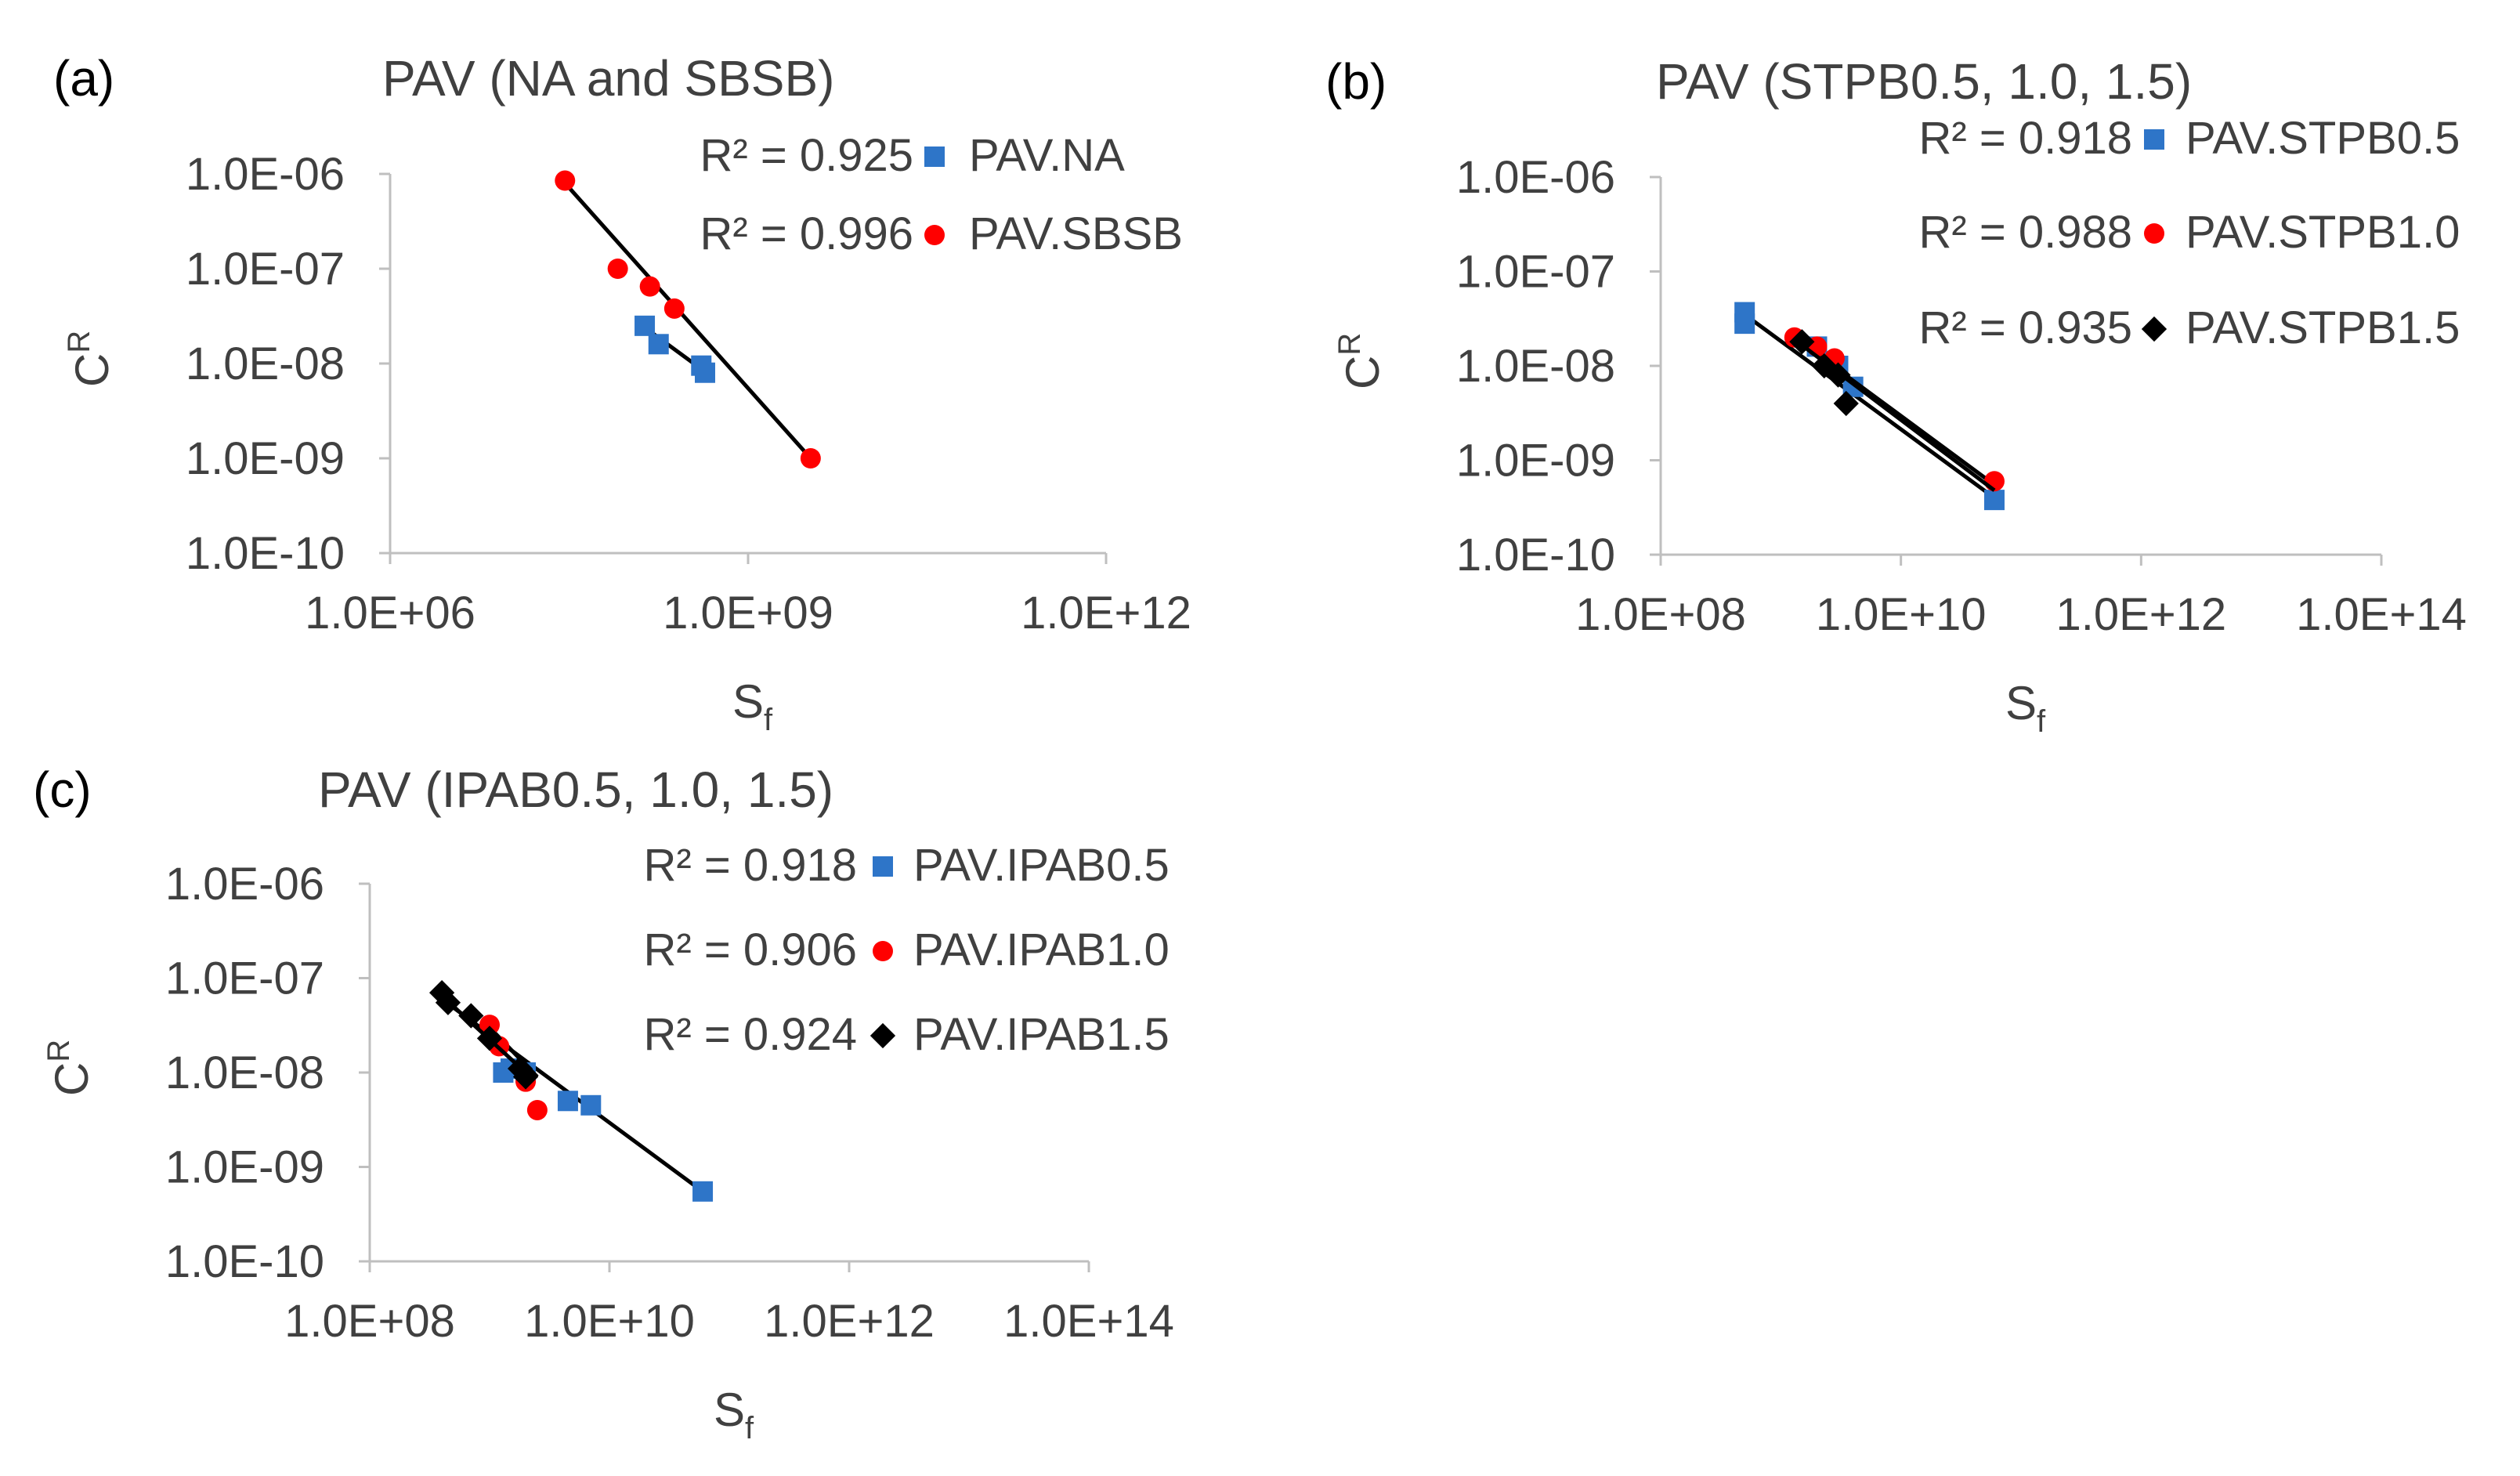  What do you see at coordinates (2025, 232) in the screenshot?
I see `r-squared-label: R² = 0.988` at bounding box center [2025, 232].